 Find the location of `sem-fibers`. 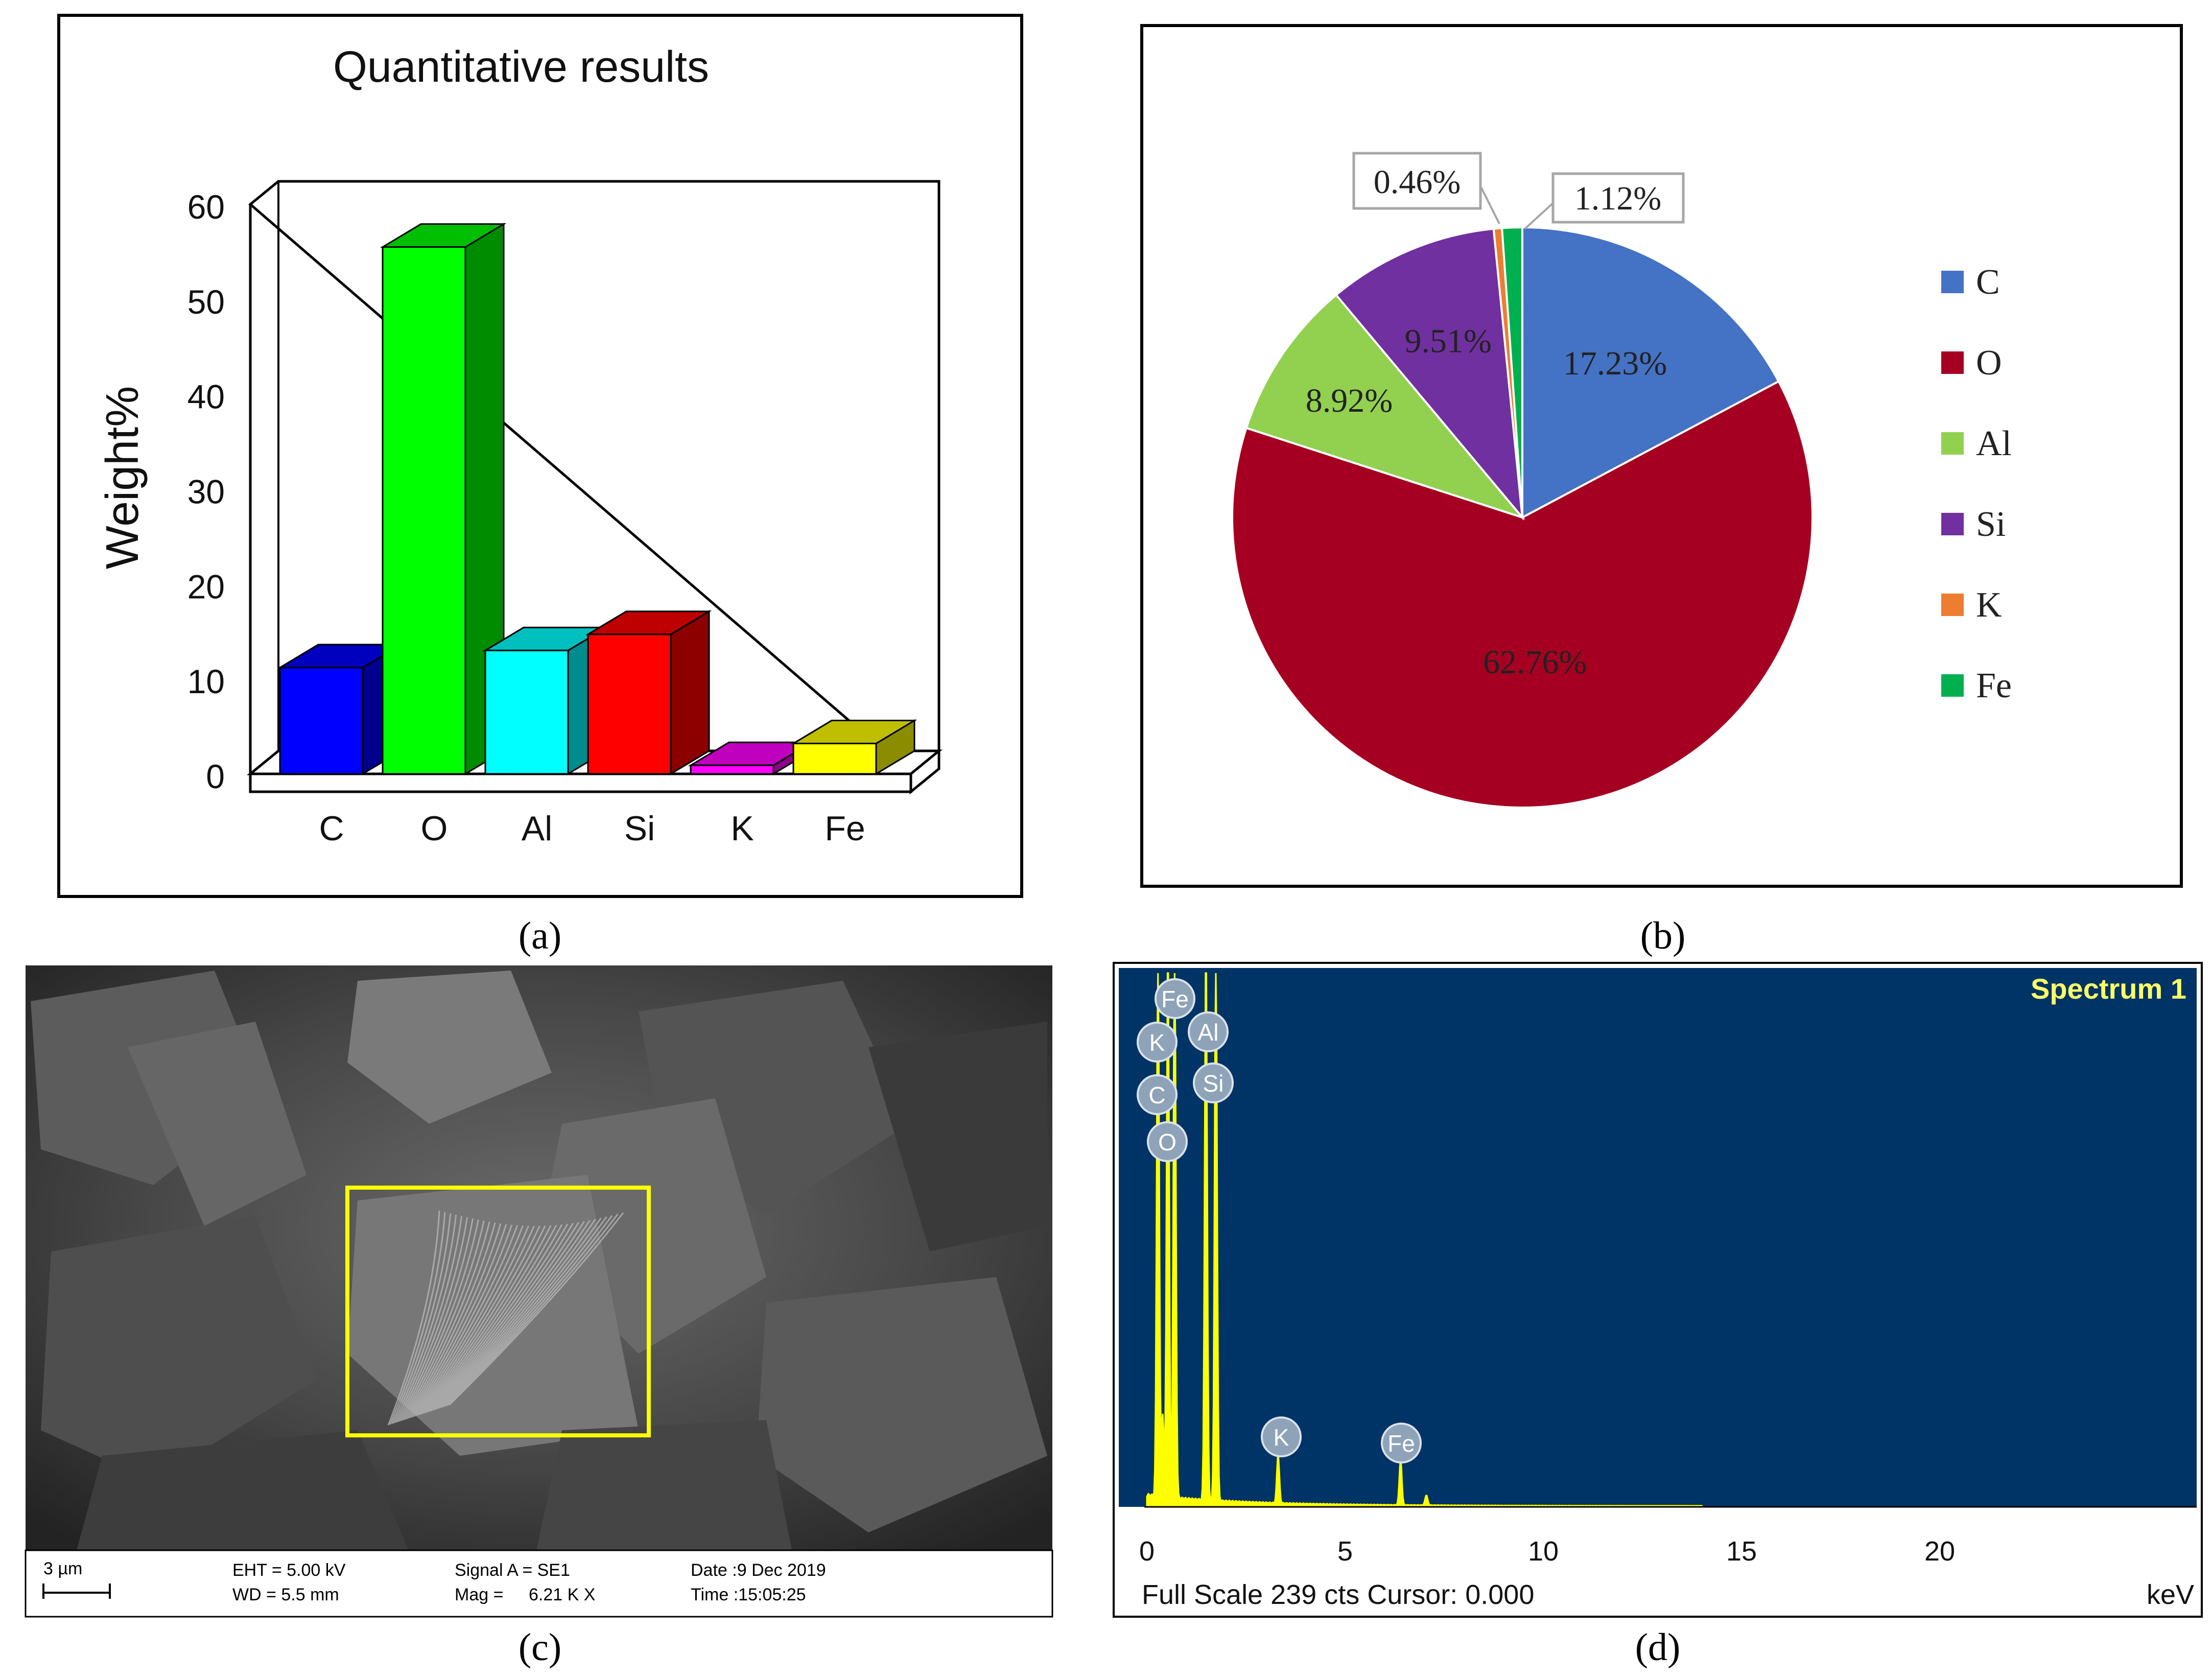

sem-fibers is located at coordinates (505, 1318).